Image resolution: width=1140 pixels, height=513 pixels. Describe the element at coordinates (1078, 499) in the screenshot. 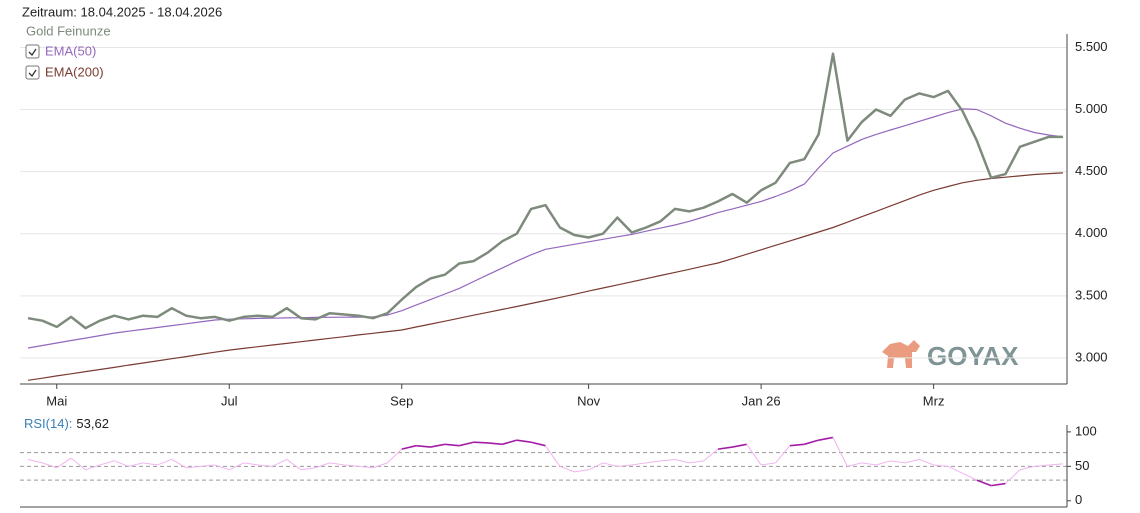

I see `y-tick-label: 0` at that location.